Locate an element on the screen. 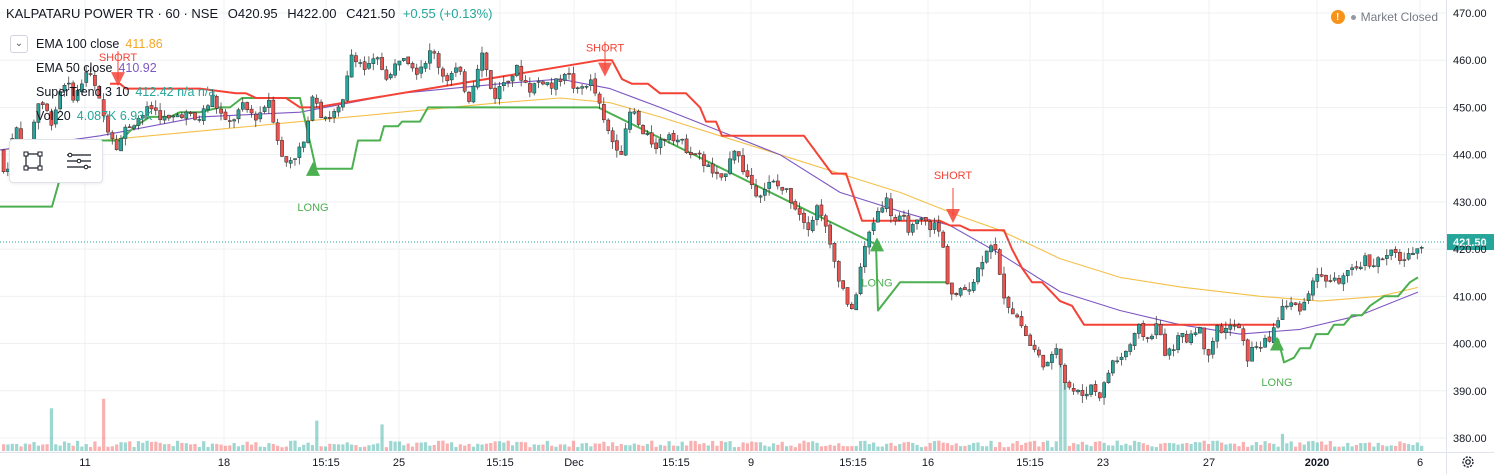  rectangle-tool-icon is located at coordinates (33, 161).